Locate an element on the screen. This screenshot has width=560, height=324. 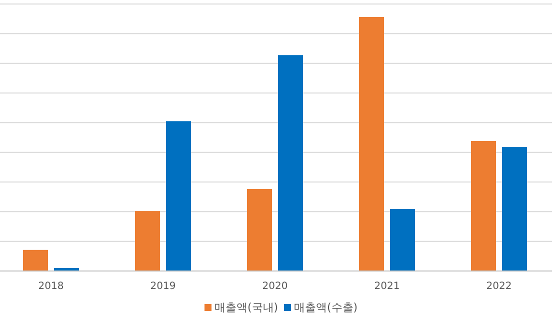
x-tick-label: 2022 is located at coordinates (499, 286).